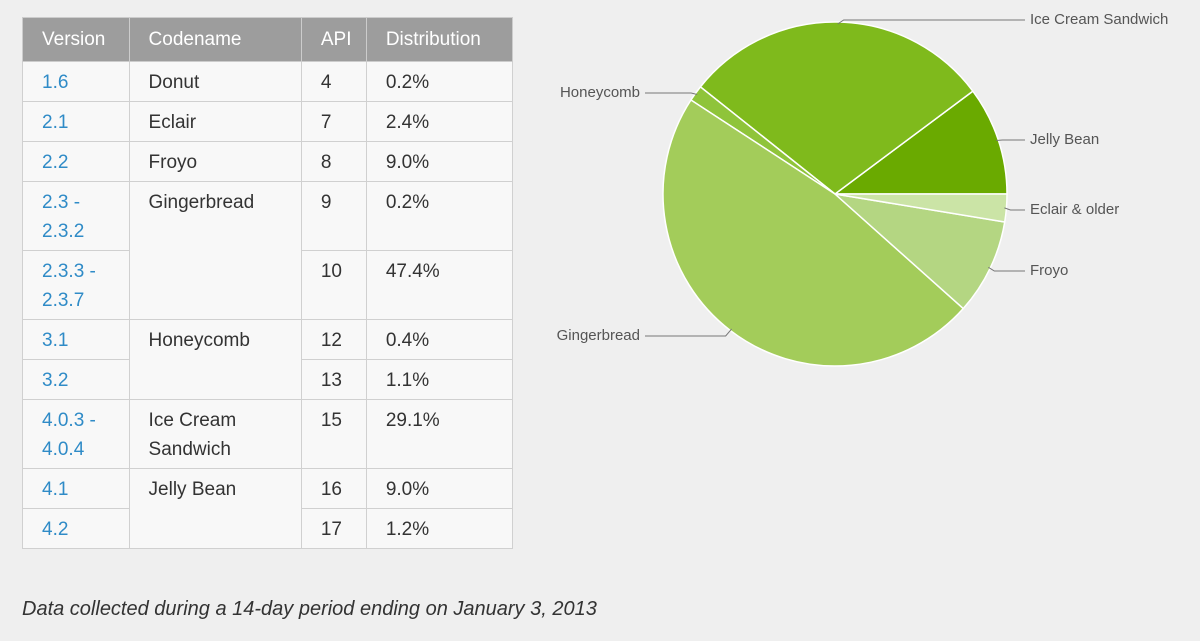 The height and width of the screenshot is (641, 1200). What do you see at coordinates (598, 335) in the screenshot?
I see `slice-label: Gingerbread` at bounding box center [598, 335].